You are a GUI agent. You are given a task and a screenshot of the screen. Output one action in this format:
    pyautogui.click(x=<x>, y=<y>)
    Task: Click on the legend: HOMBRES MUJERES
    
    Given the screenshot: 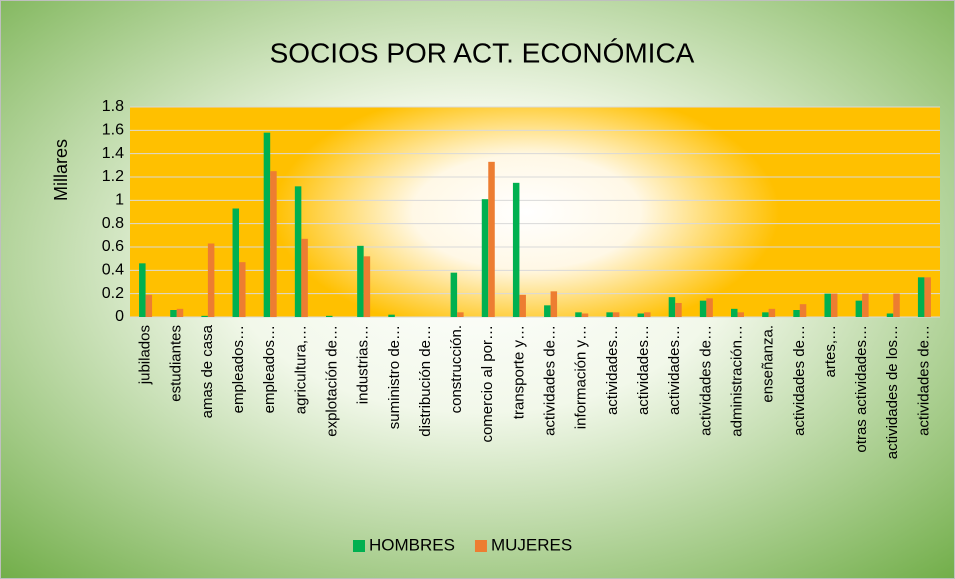 What is the action you would take?
    pyautogui.click(x=462, y=544)
    